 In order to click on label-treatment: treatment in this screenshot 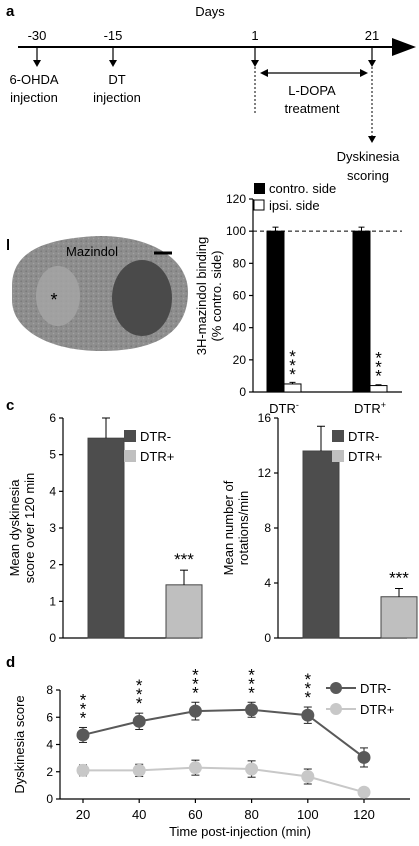, I will do `click(312, 108)`.